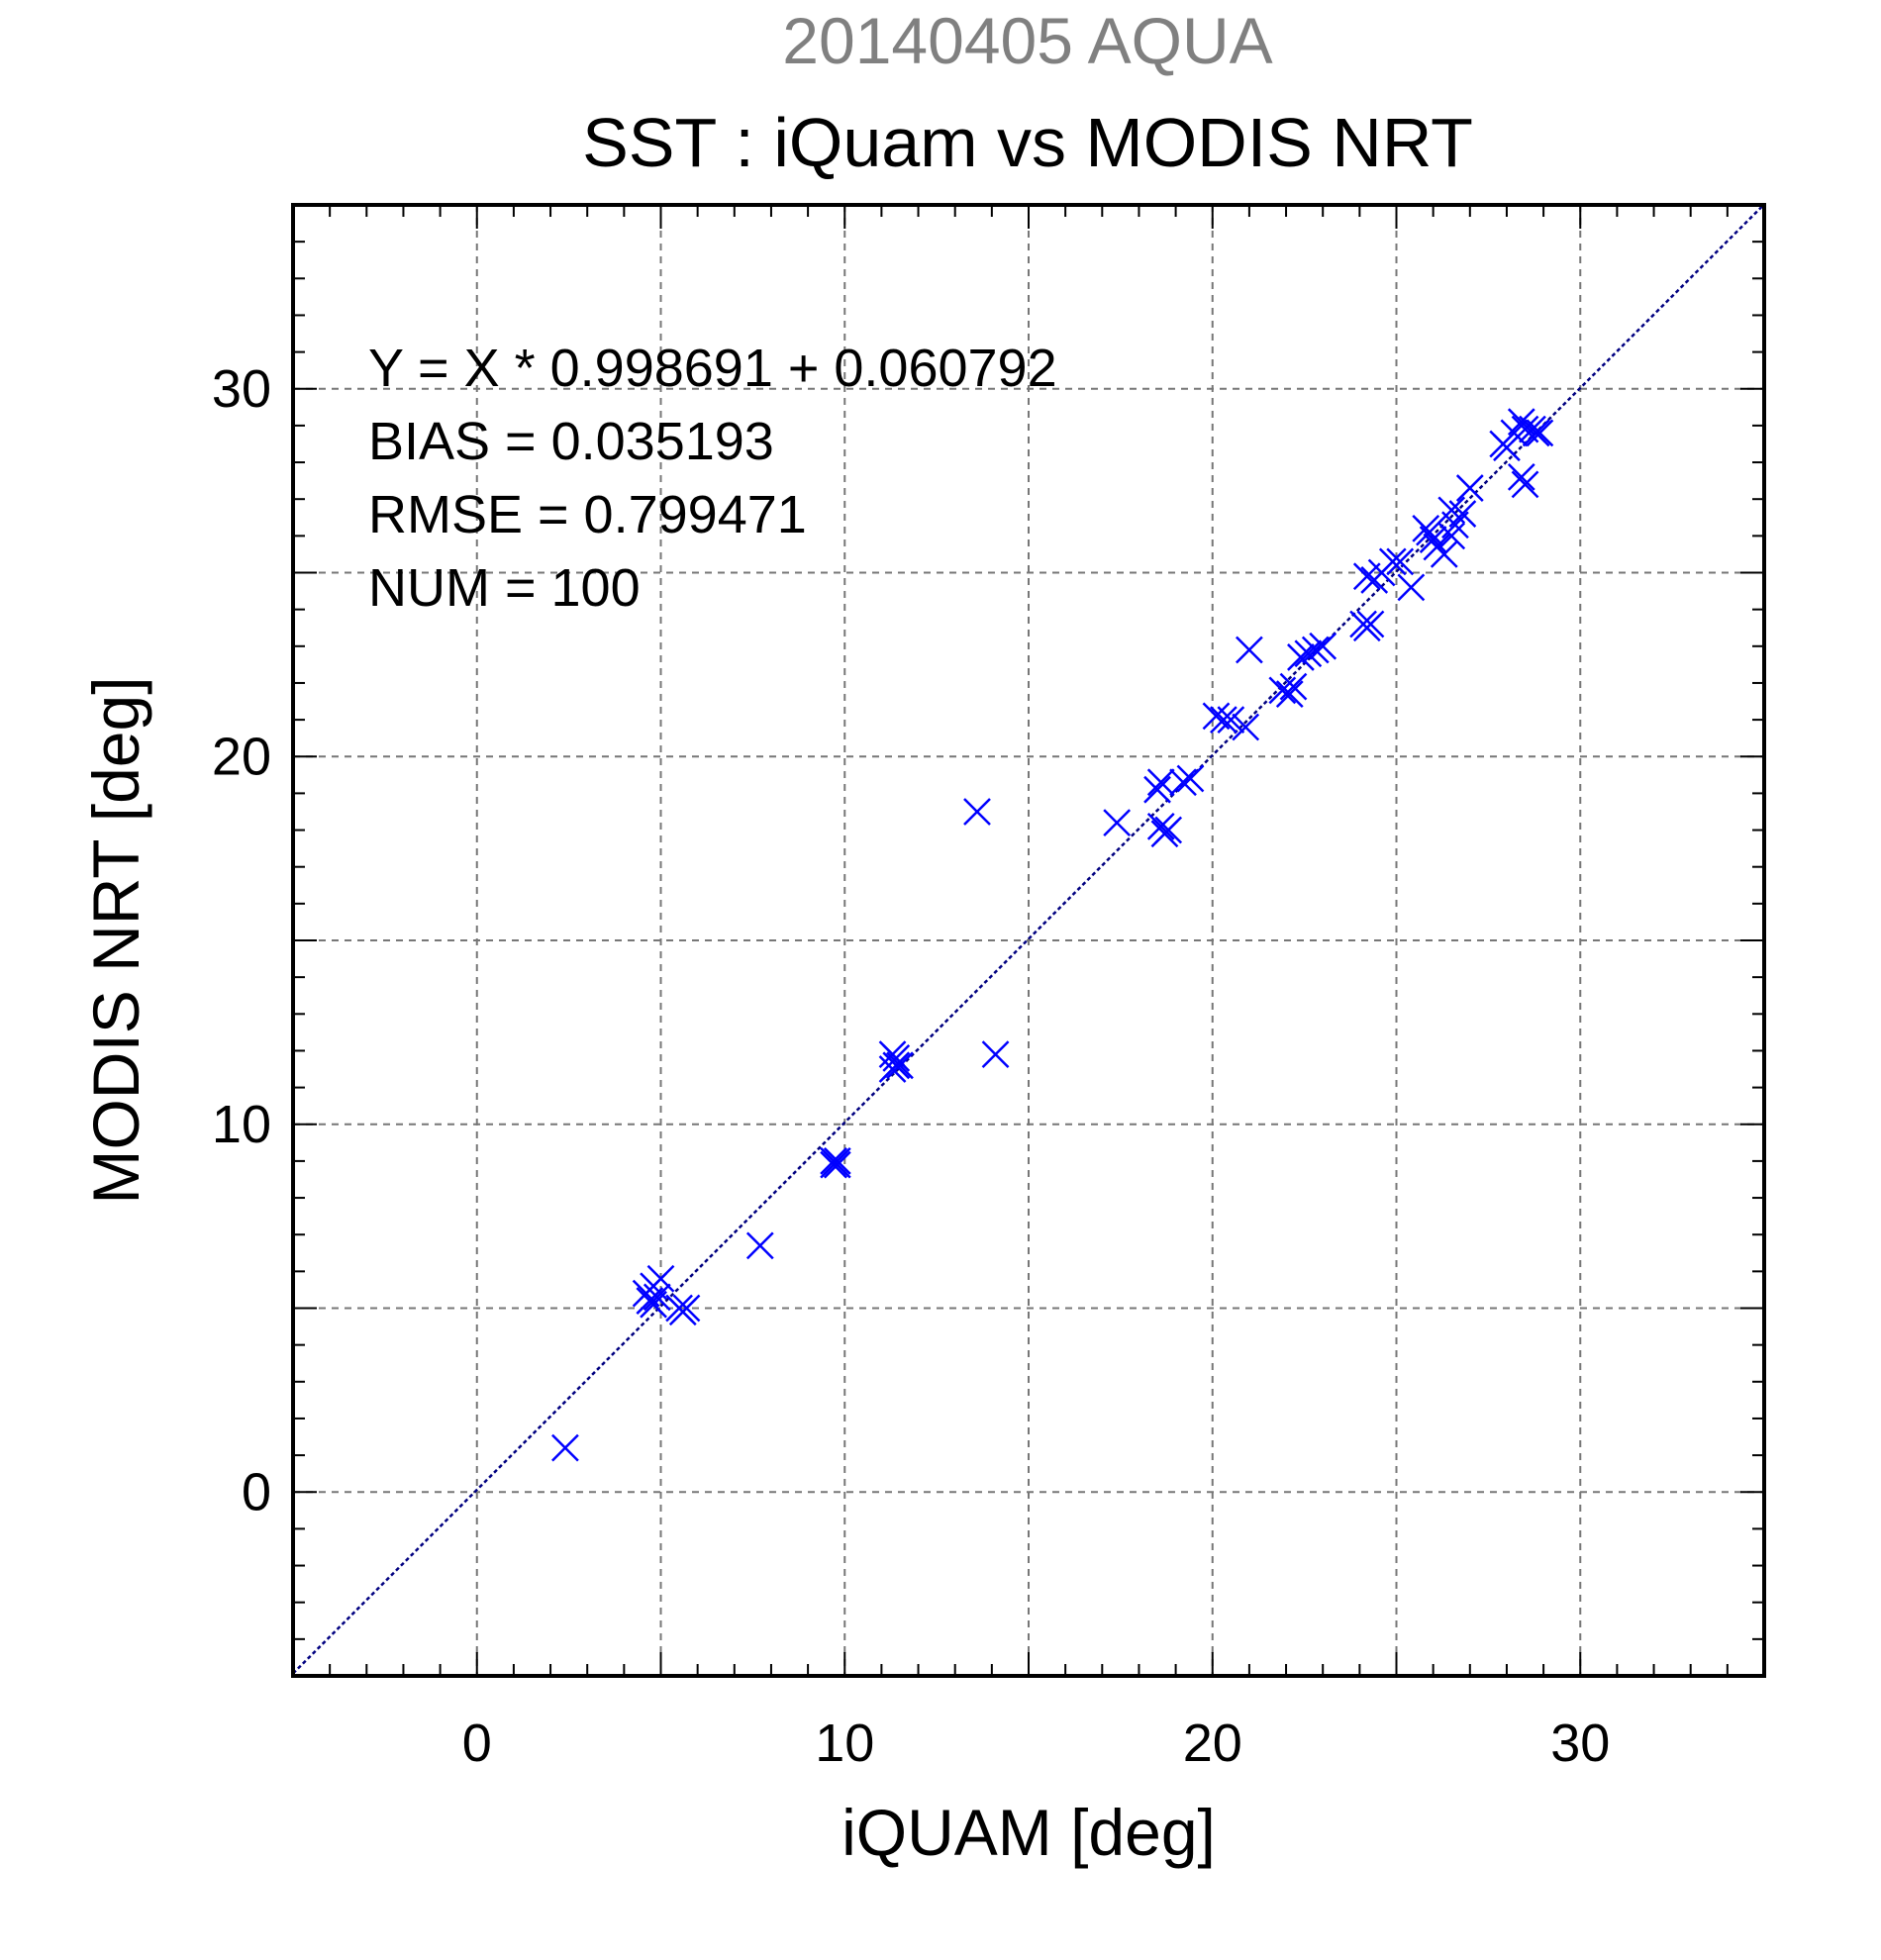 The width and height of the screenshot is (1881, 1960). Describe the element at coordinates (1212, 1743) in the screenshot. I see `x-tick-label: 20` at that location.